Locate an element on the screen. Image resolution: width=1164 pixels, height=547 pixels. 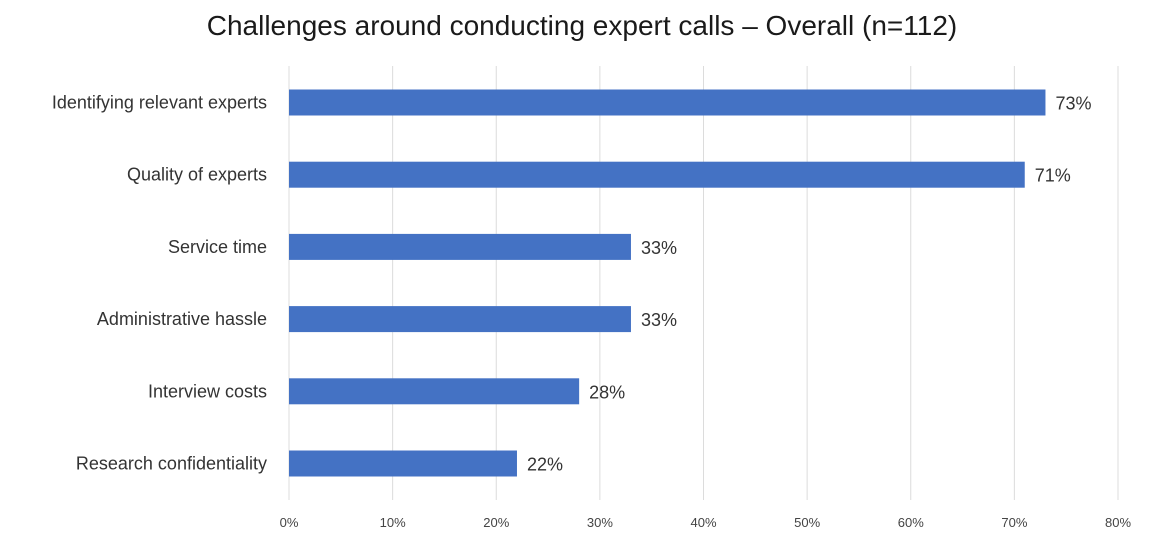
x-tick-label: 20% is located at coordinates (496, 522).